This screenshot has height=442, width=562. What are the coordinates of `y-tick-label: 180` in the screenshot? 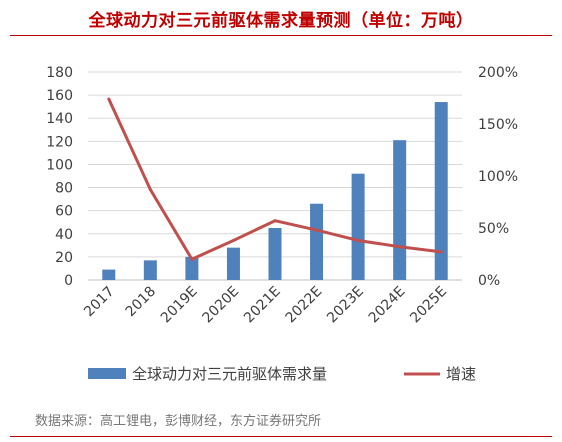 It's located at (59, 73).